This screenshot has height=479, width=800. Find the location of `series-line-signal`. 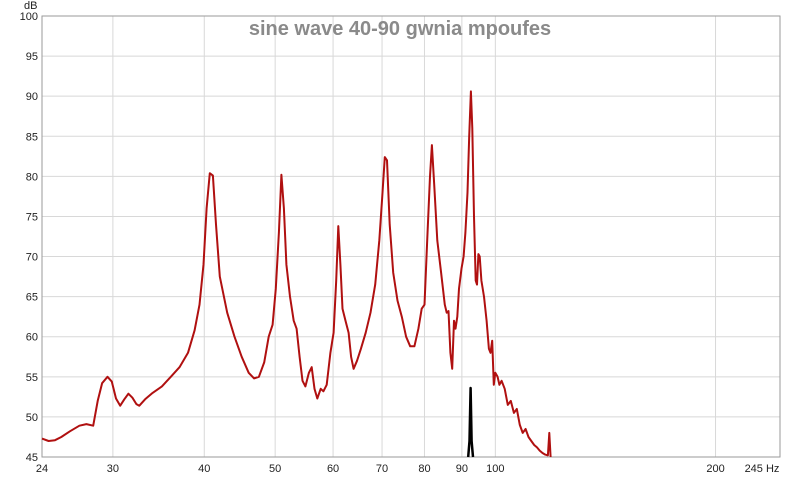

series-line-signal is located at coordinates (470, 422).